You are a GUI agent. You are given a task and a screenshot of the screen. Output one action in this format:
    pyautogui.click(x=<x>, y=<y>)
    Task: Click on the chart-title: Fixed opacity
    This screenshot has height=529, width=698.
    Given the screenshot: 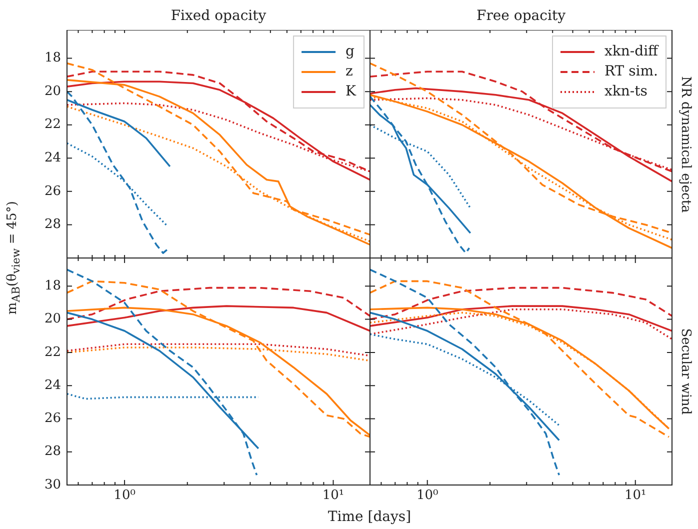 What is the action you would take?
    pyautogui.click(x=218, y=16)
    